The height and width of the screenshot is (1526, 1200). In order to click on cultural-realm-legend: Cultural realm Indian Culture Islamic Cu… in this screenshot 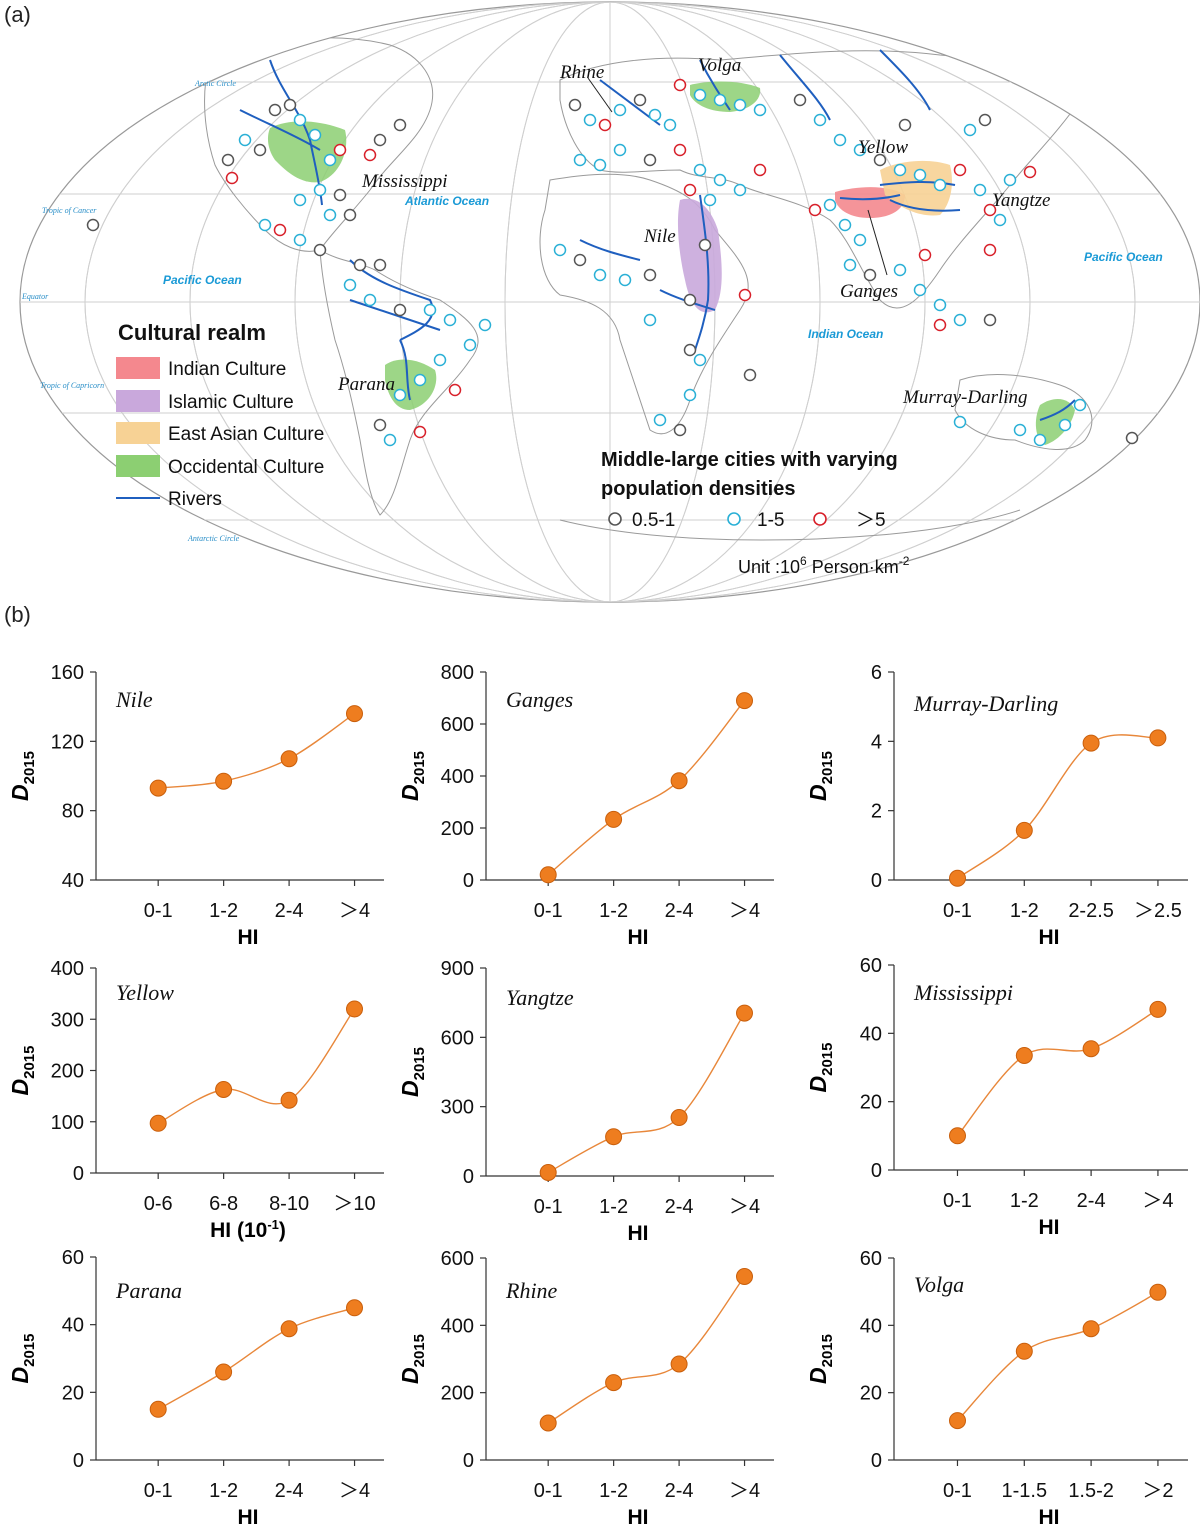, I will do `click(220, 415)`.